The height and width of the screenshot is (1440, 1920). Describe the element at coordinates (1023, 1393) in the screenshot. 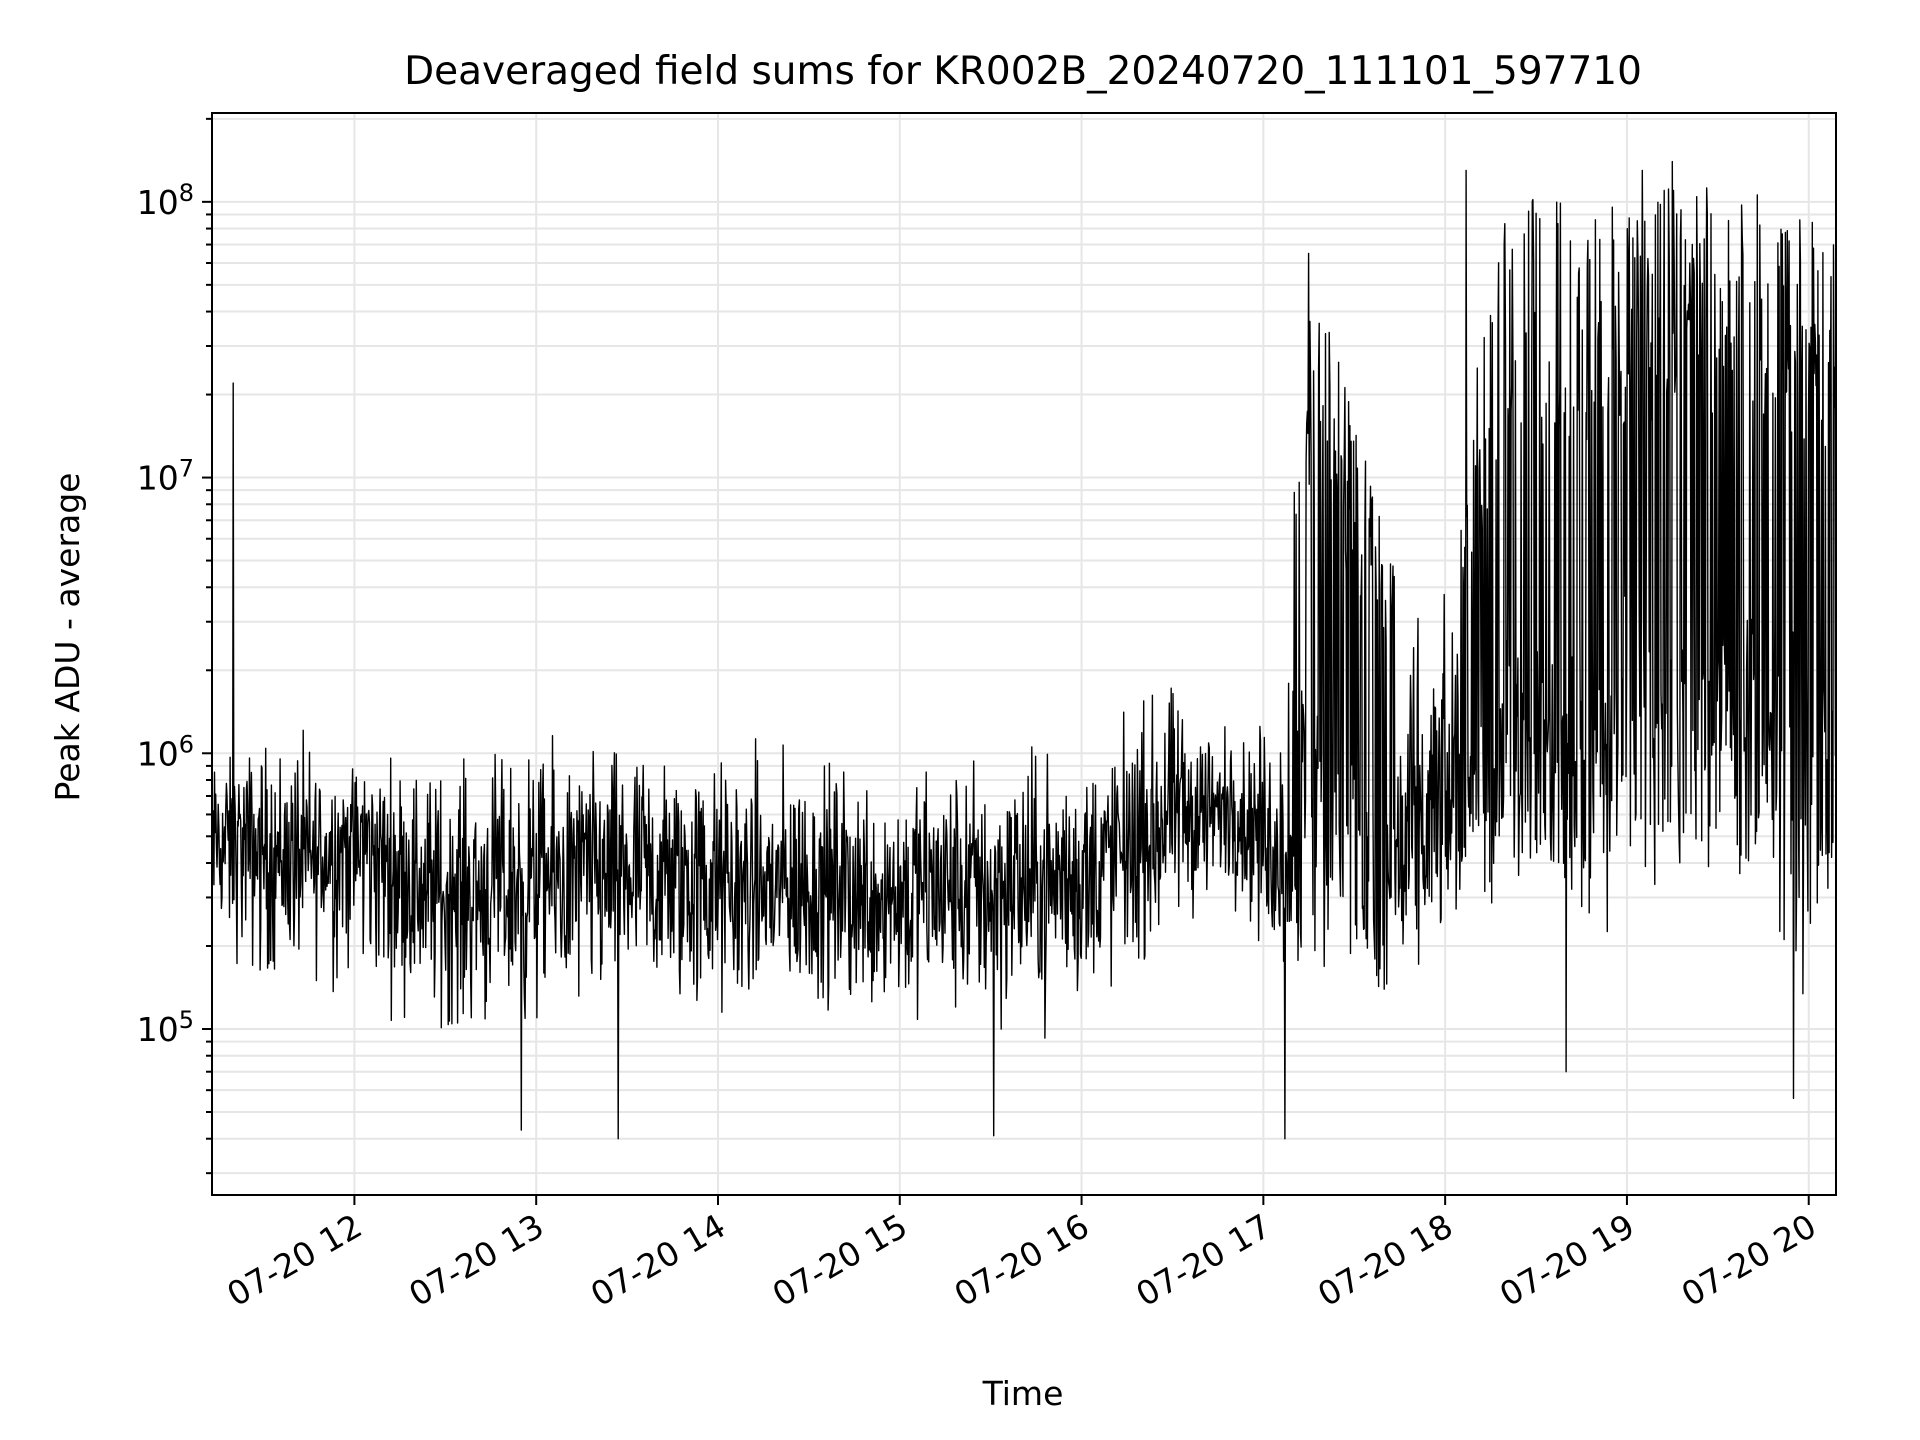

I see `x-axis-label: Time` at that location.